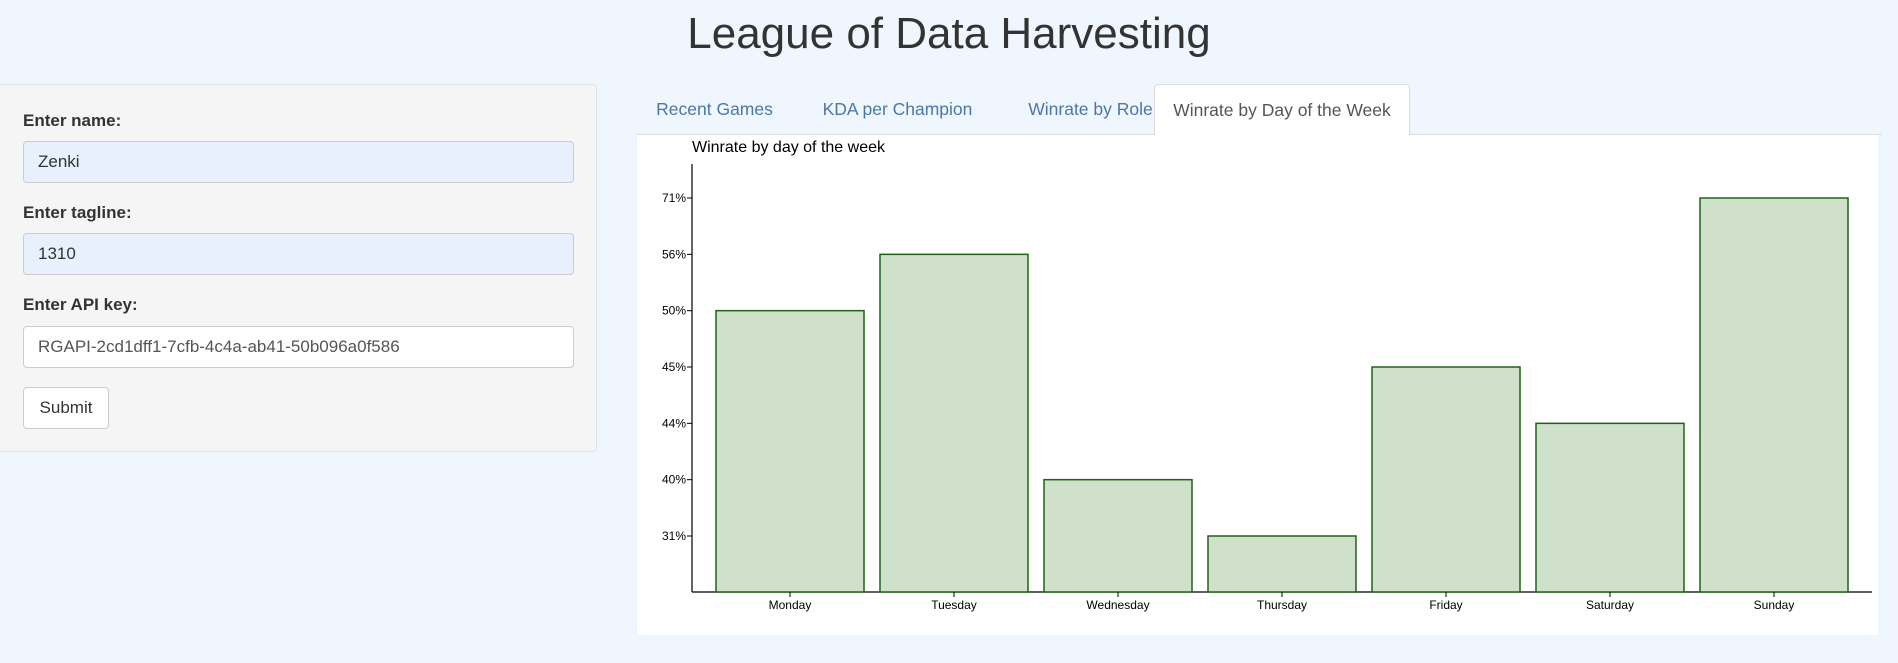 Image resolution: width=1898 pixels, height=663 pixels. I want to click on tab-winrate-by-role: Winrate by Role, so click(1090, 109).